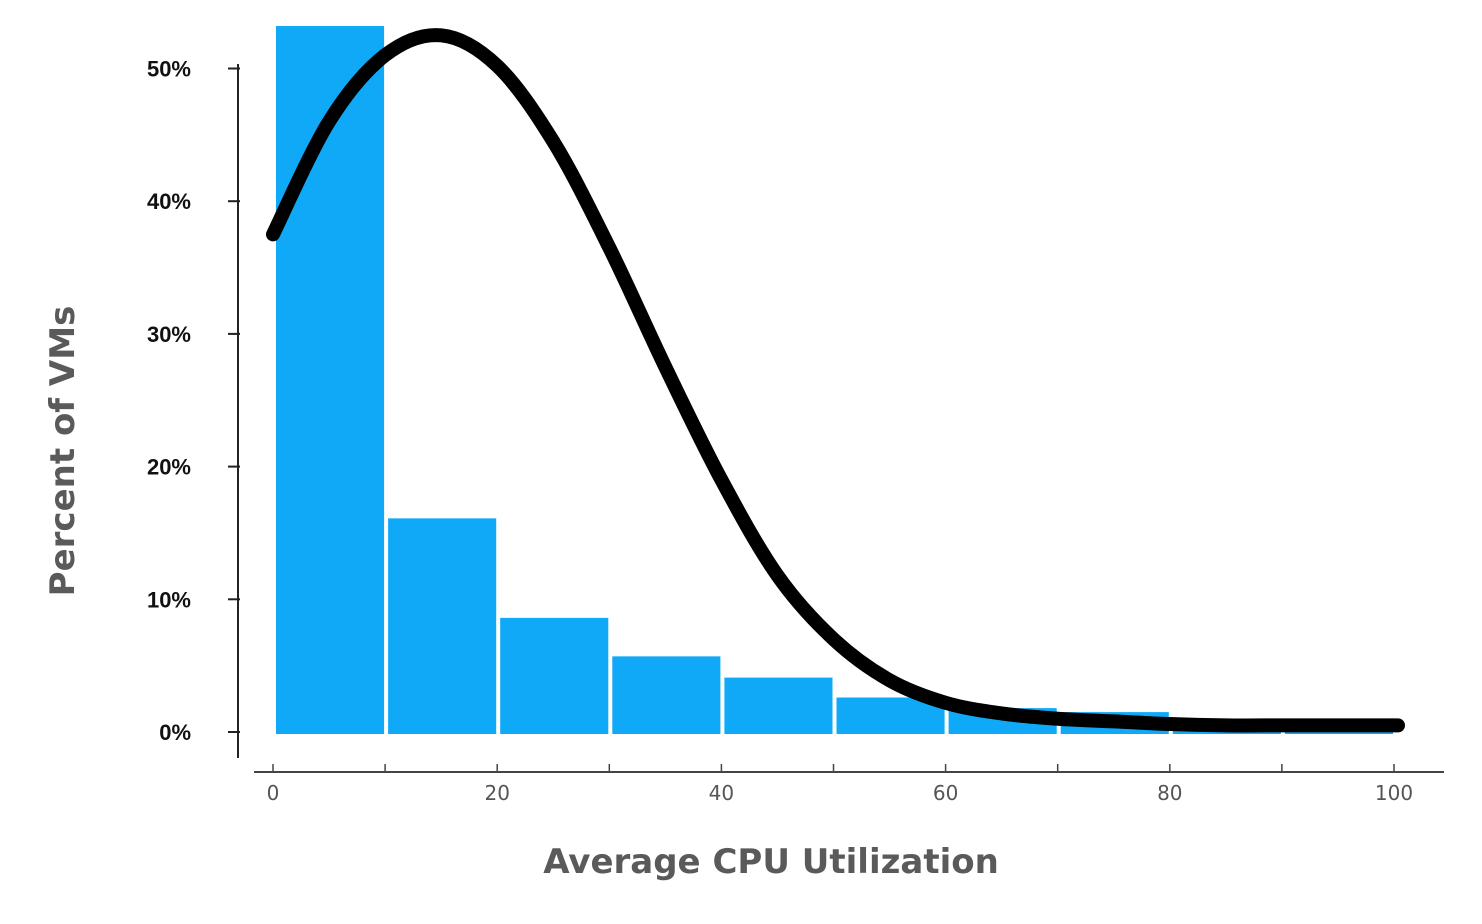 This screenshot has width=1482, height=924. What do you see at coordinates (169, 467) in the screenshot?
I see `y-tick-label: 20%` at bounding box center [169, 467].